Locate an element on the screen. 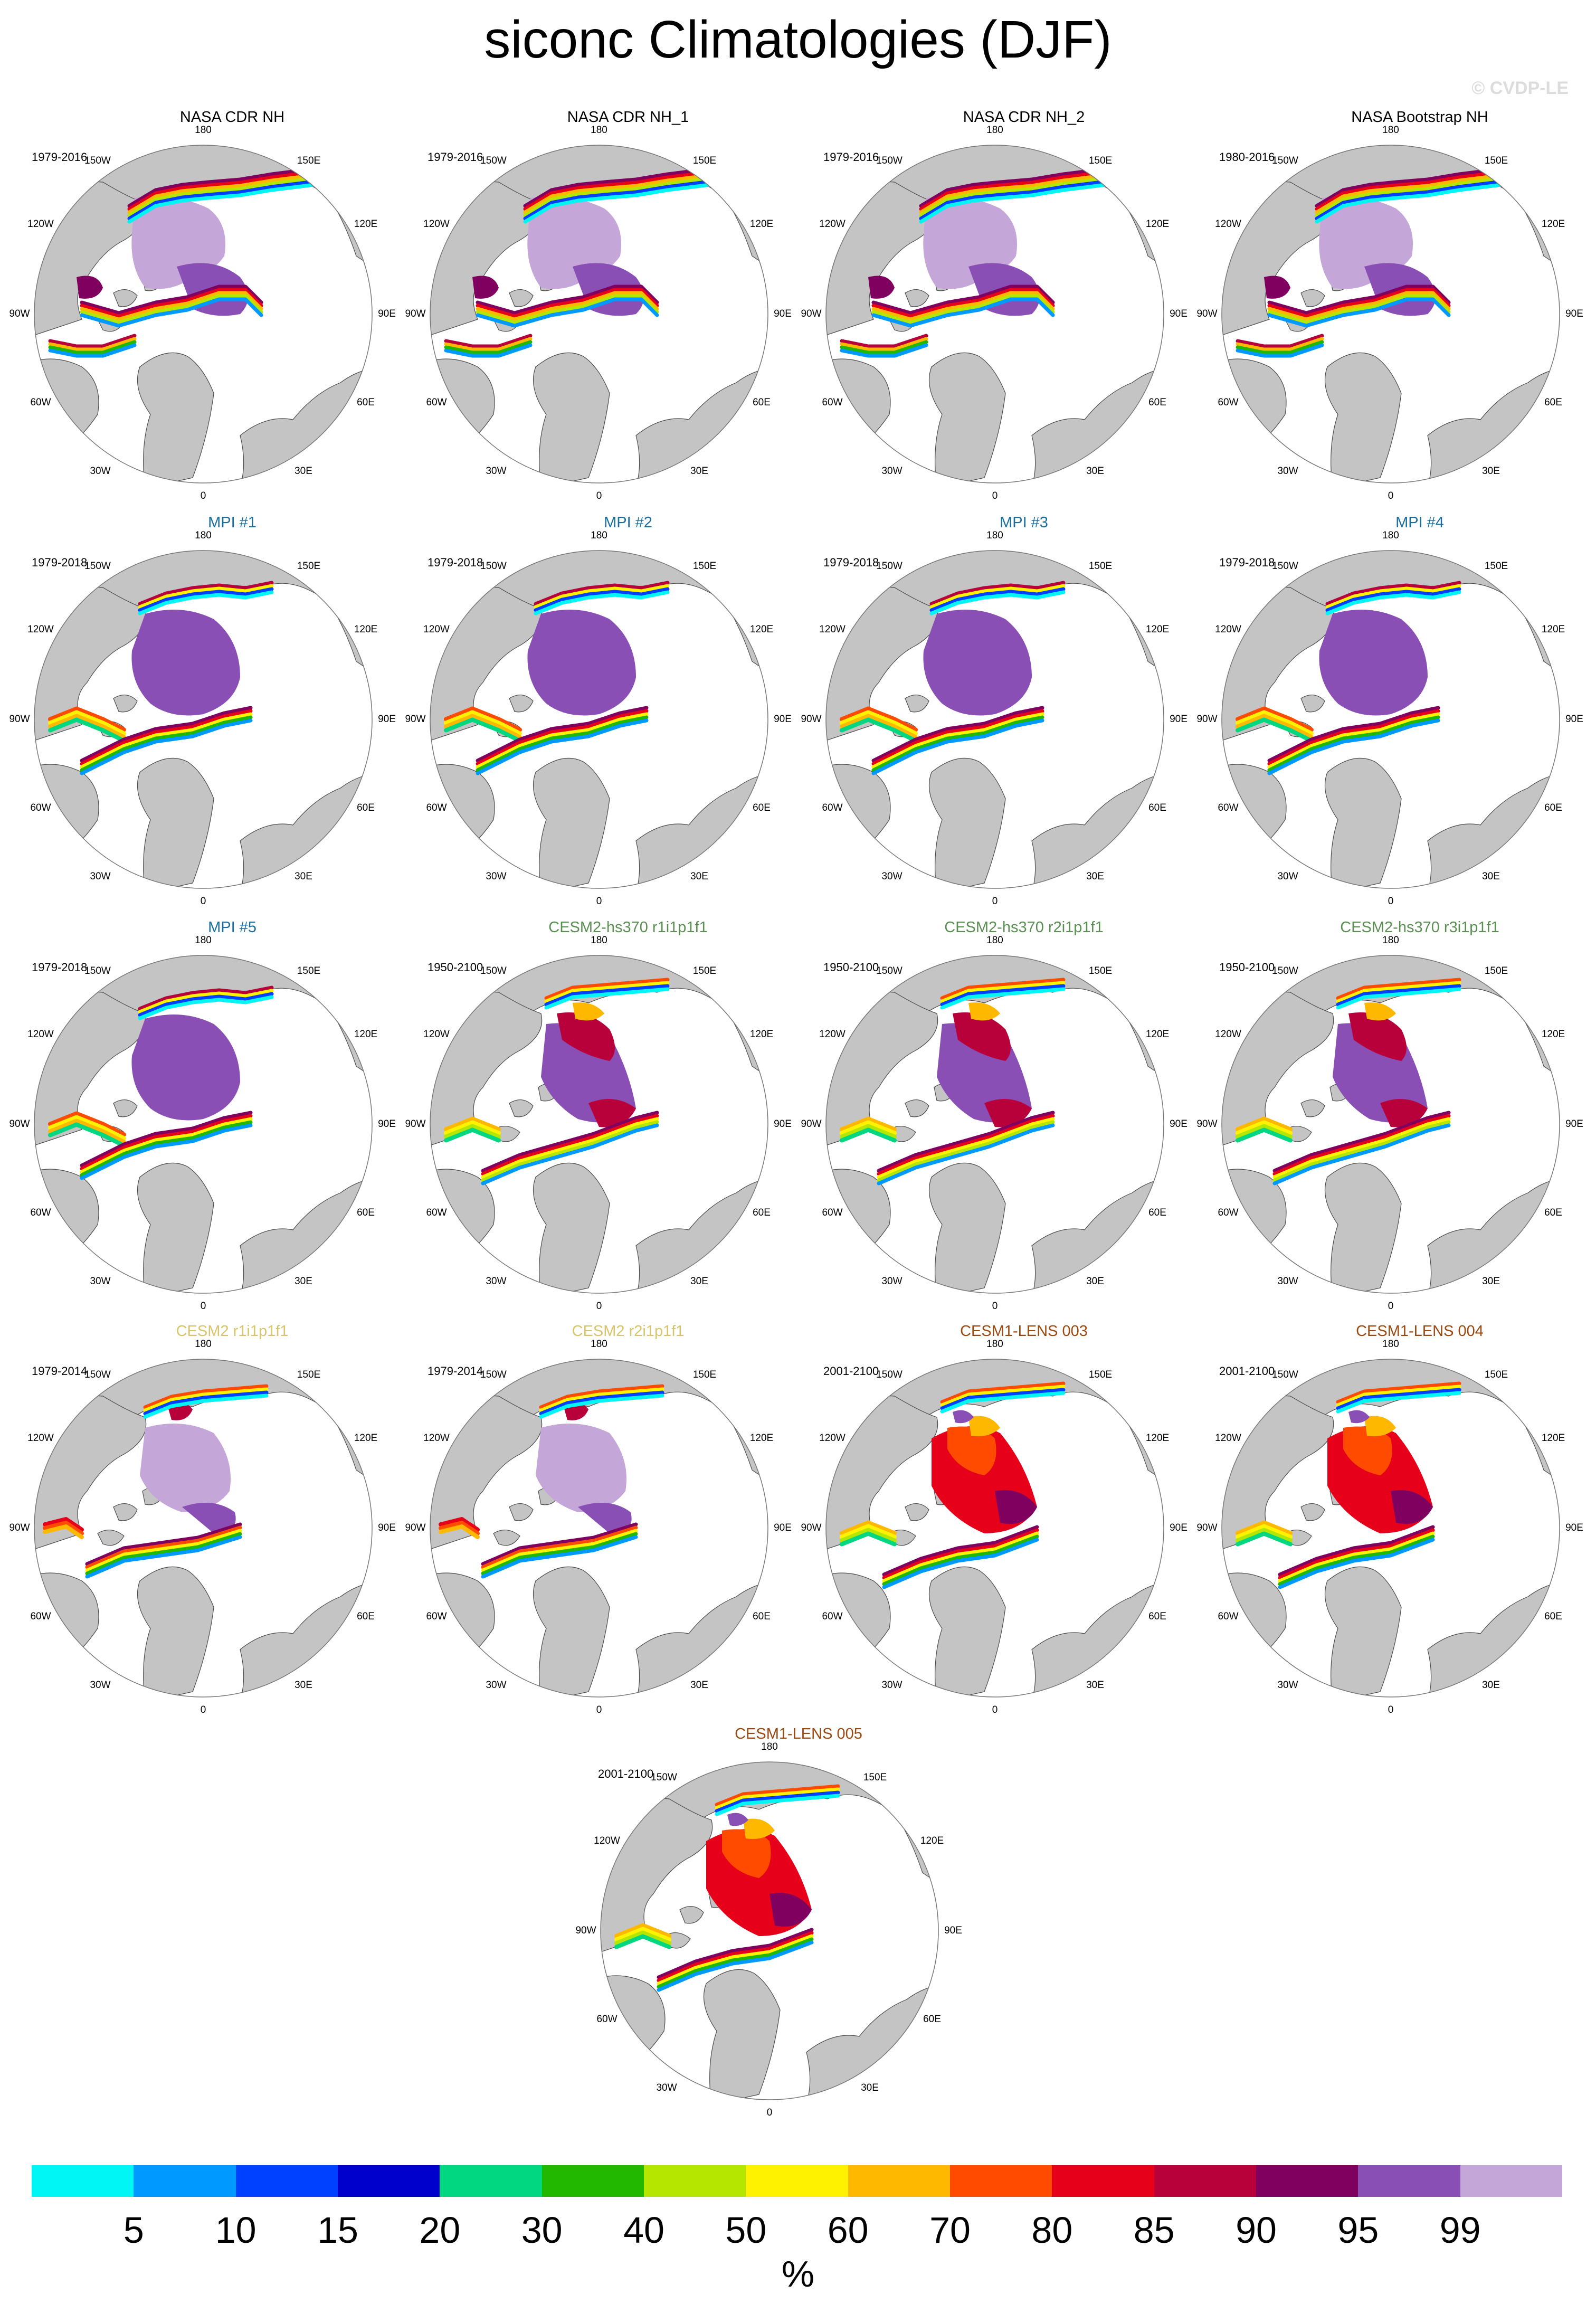 This screenshot has width=1596, height=2304. panel-title: CESM2-hs370 r3i1p1f1 is located at coordinates (1419, 927).